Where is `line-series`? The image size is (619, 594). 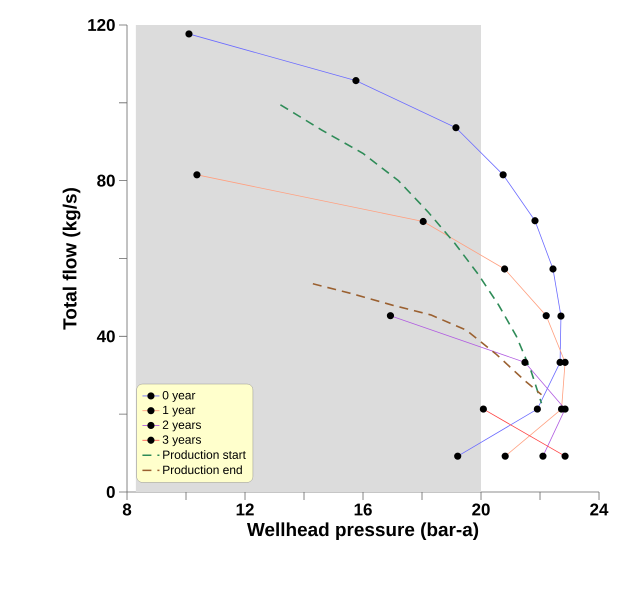 line-series is located at coordinates (427, 339).